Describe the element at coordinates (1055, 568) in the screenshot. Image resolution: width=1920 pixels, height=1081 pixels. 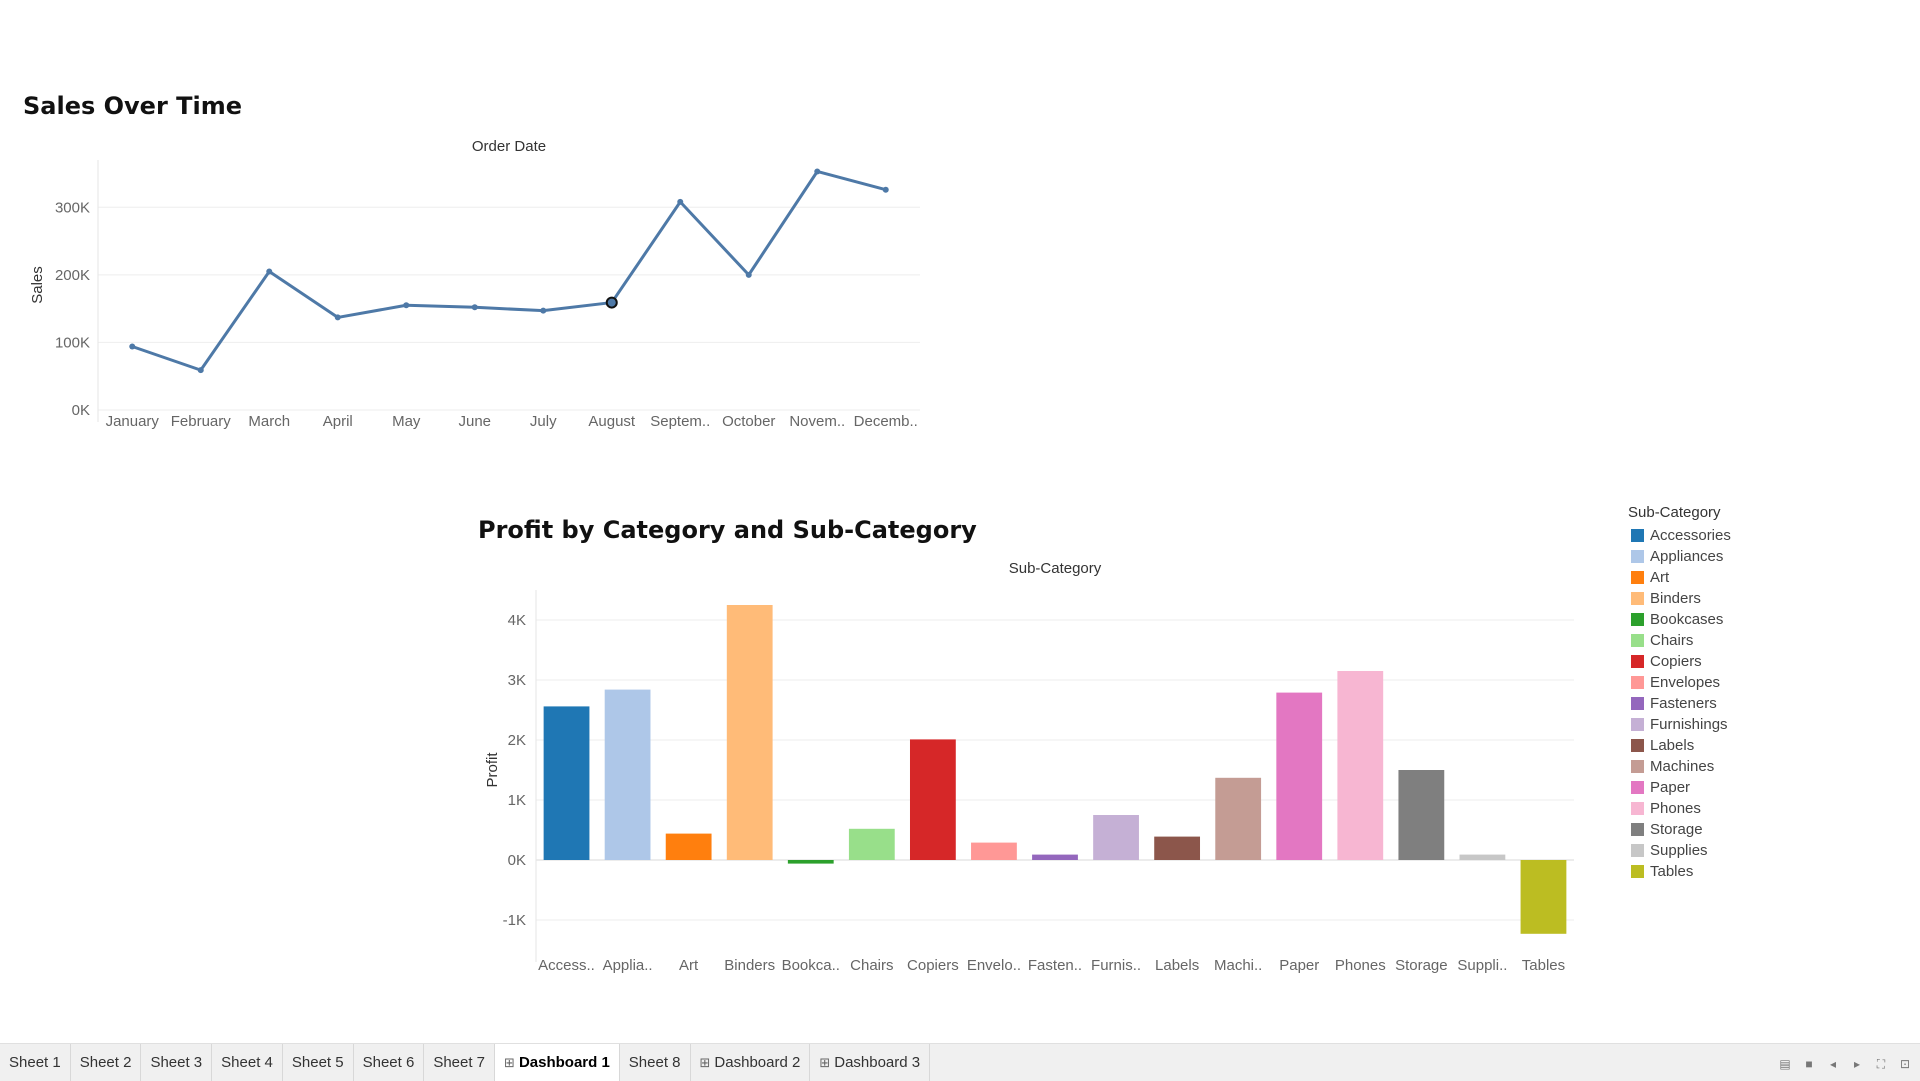
I see `bar-x-header: Sub-Category` at that location.